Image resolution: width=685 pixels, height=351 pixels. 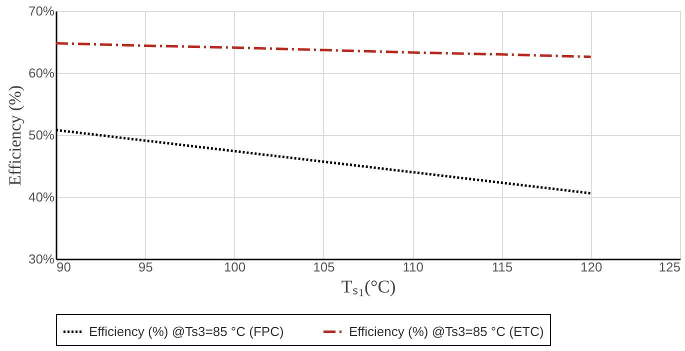 What do you see at coordinates (63, 267) in the screenshot?
I see `x-tick-label: 90` at bounding box center [63, 267].